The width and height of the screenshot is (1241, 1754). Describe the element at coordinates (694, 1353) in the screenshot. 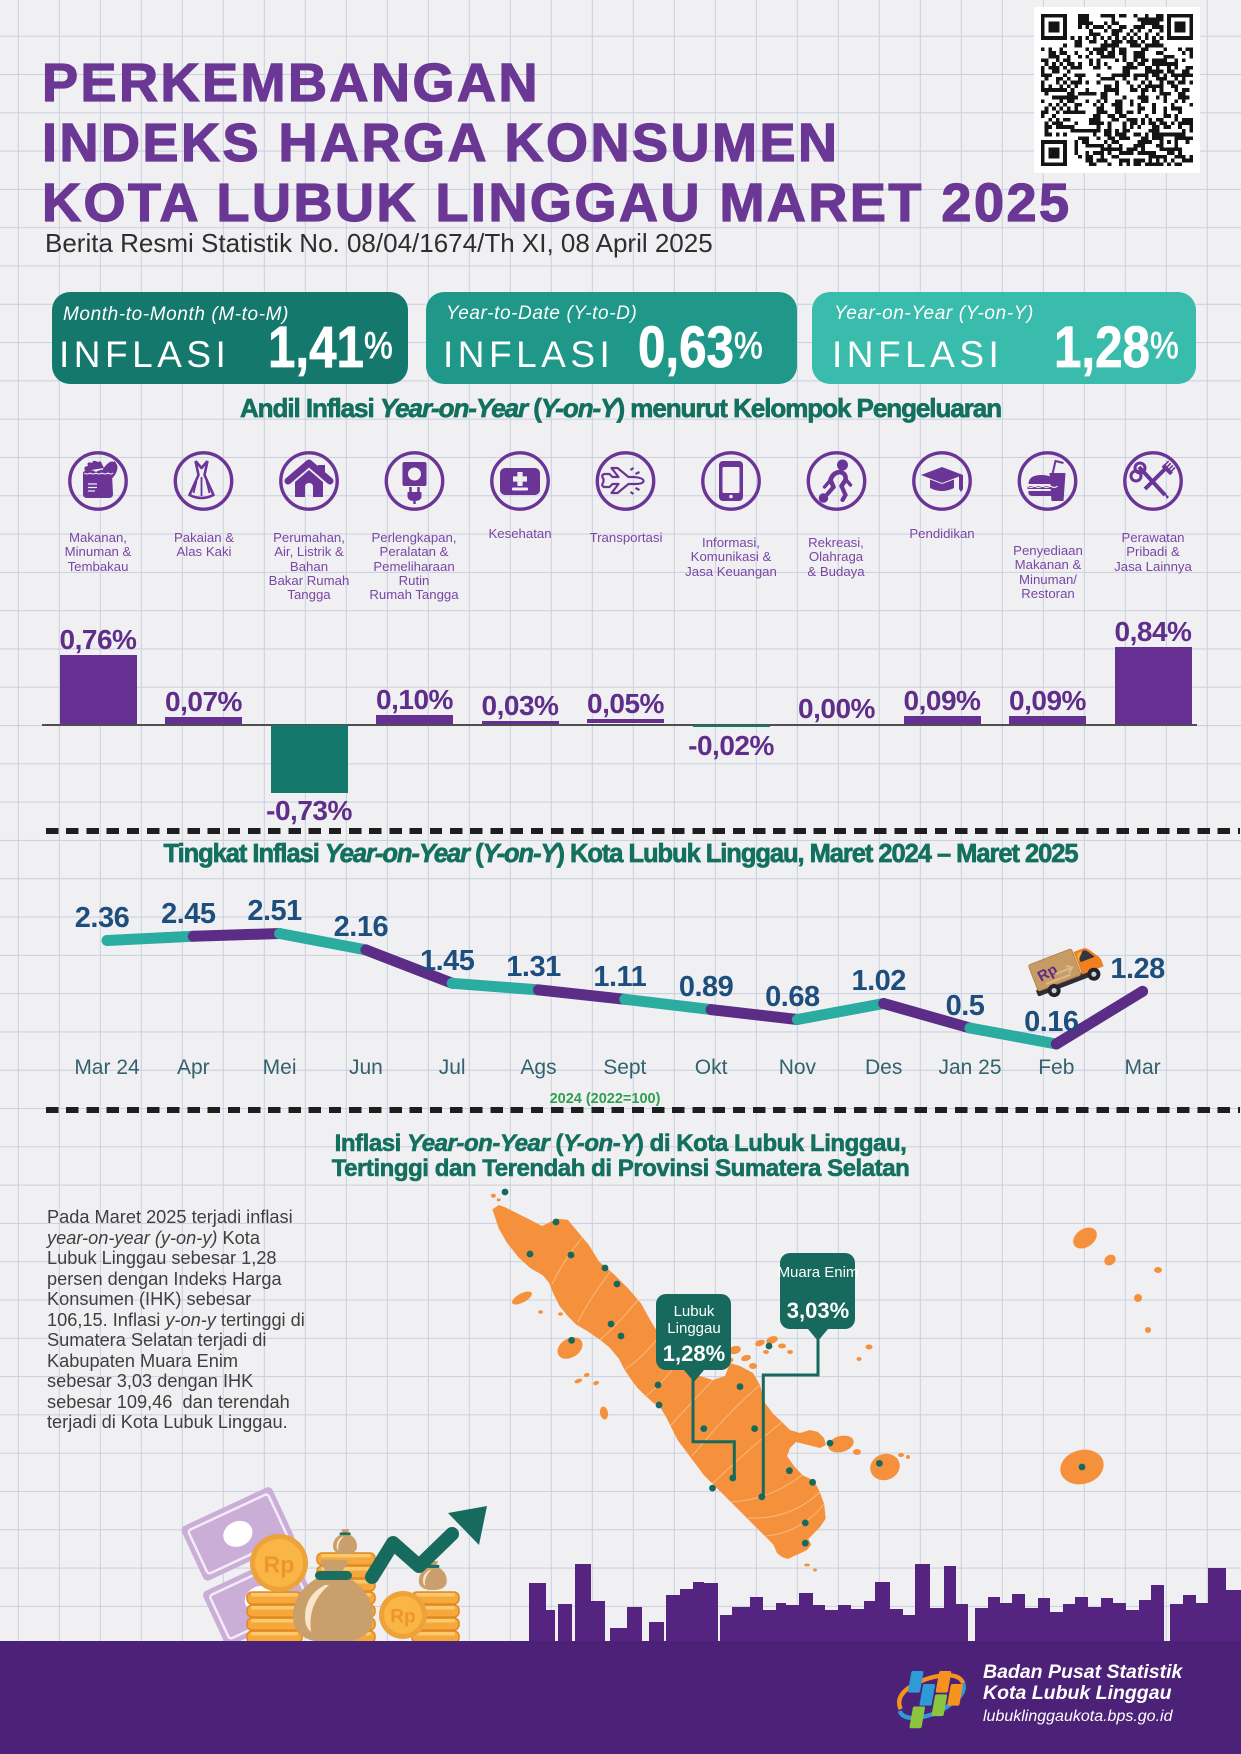

I see `svg-text: 1,28%` at that location.